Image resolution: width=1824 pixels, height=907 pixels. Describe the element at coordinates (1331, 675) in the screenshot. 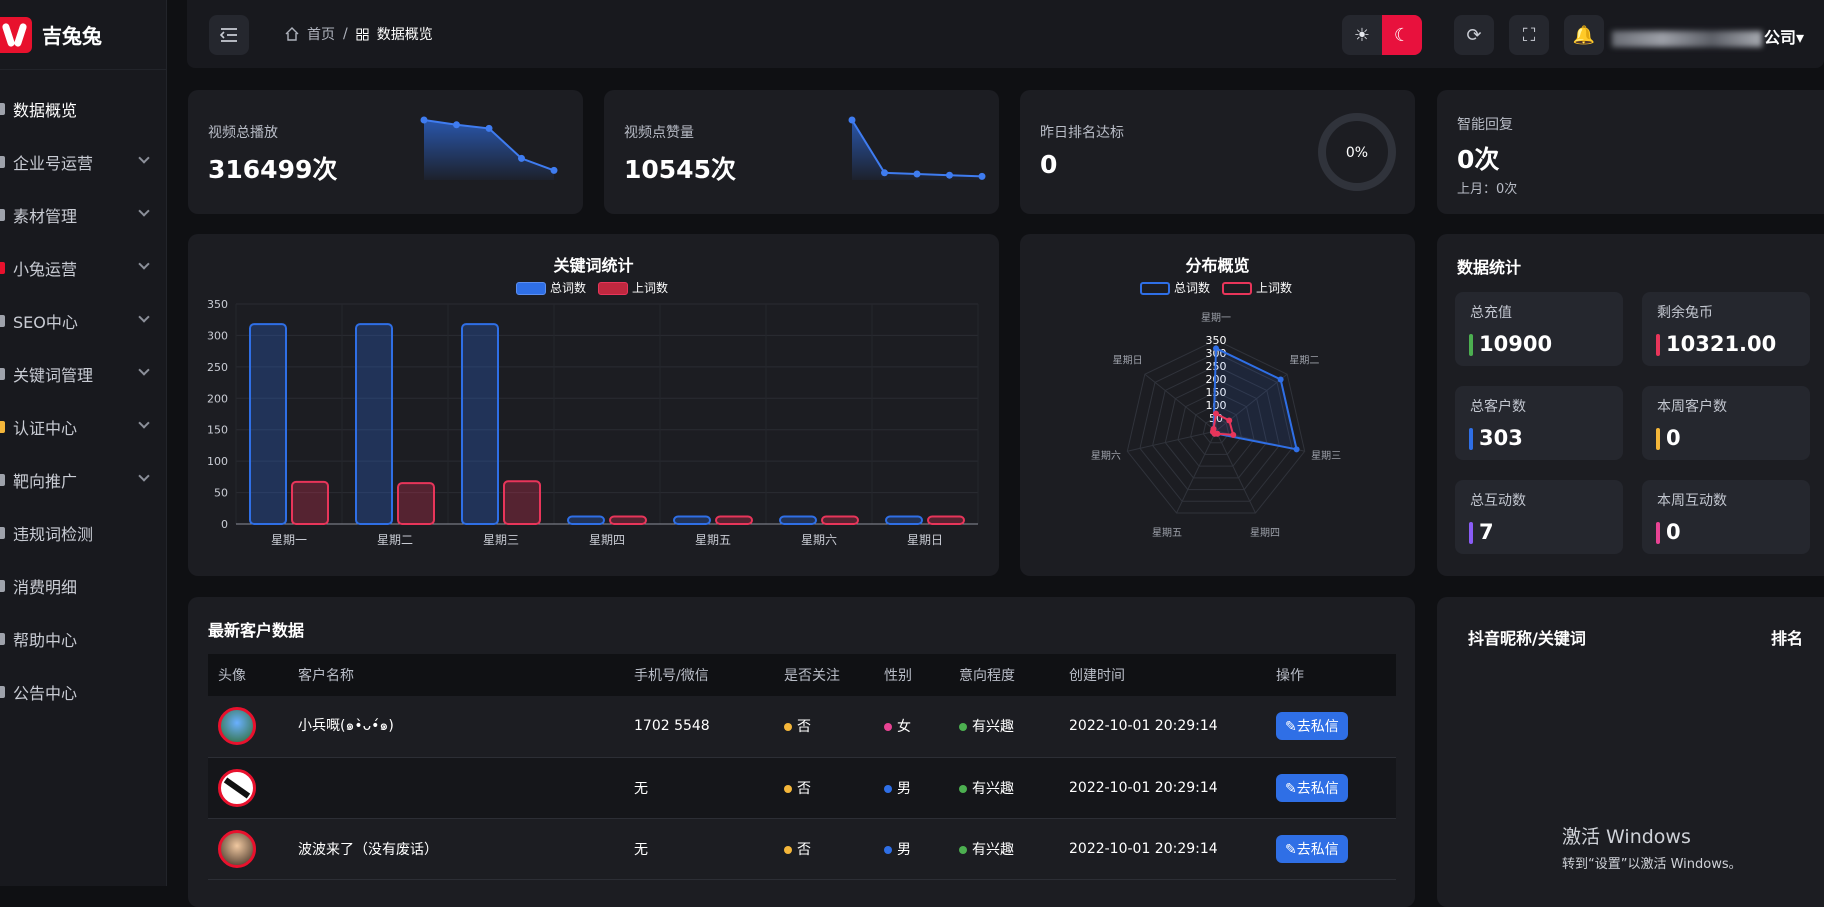

I see `column-header: 操作` at that location.